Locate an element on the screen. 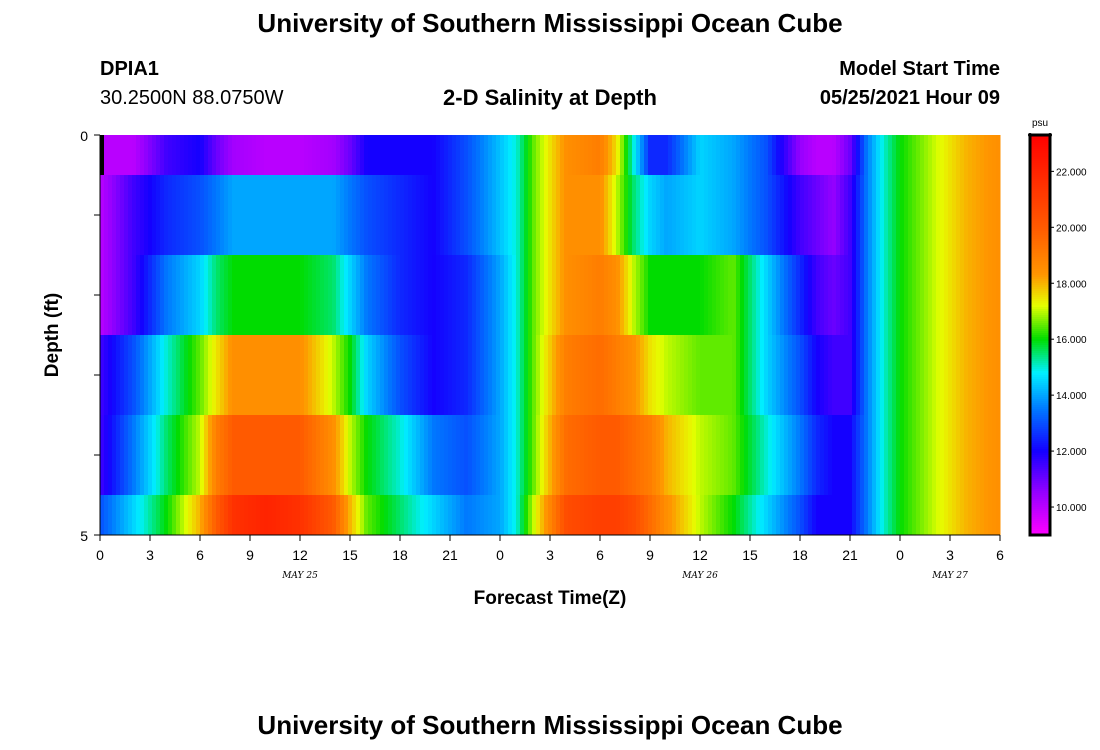 Image resolution: width=1100 pixels, height=750 pixels. x-tick-label: 18 is located at coordinates (800, 555).